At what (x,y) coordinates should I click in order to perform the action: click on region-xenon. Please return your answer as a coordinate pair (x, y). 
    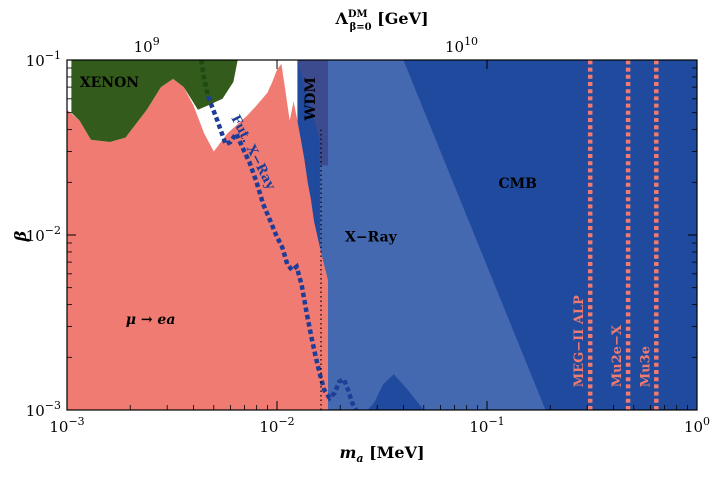
    Looking at the image, I should click on (154, 101).